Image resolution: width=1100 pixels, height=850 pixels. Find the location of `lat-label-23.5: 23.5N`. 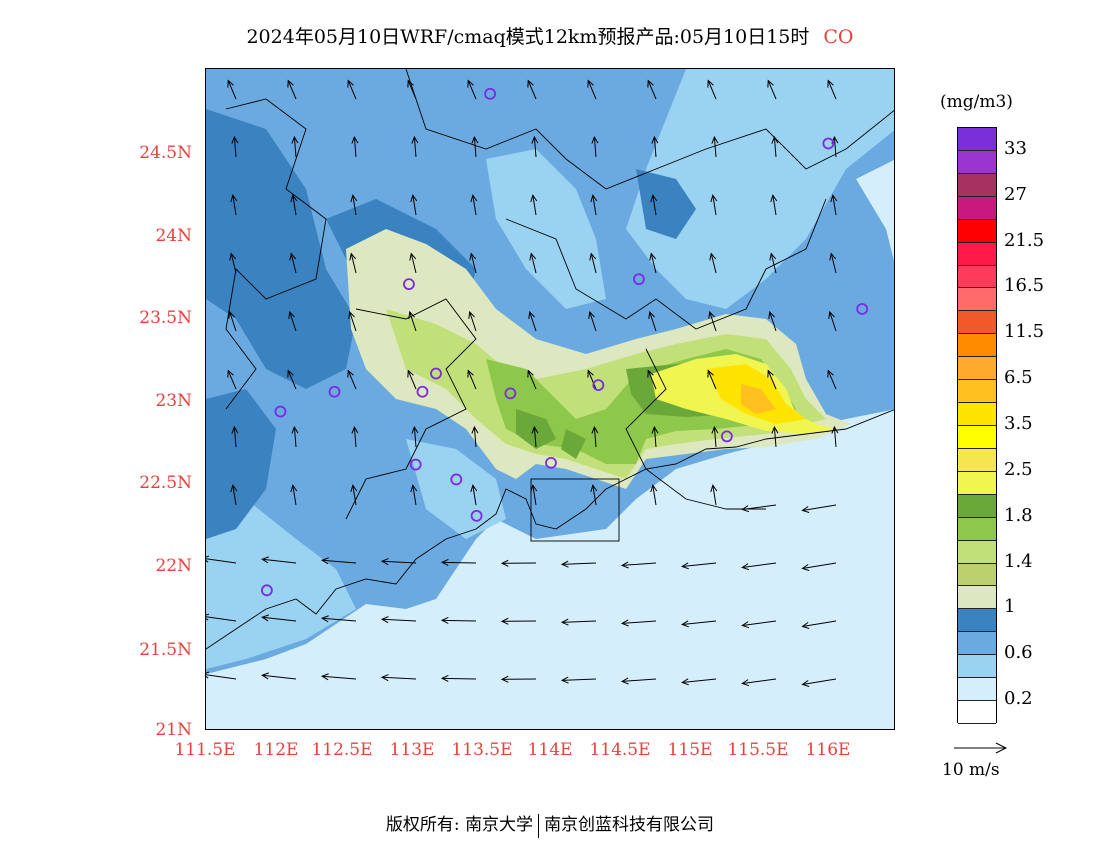

lat-label-23.5: 23.5N is located at coordinates (165, 318).